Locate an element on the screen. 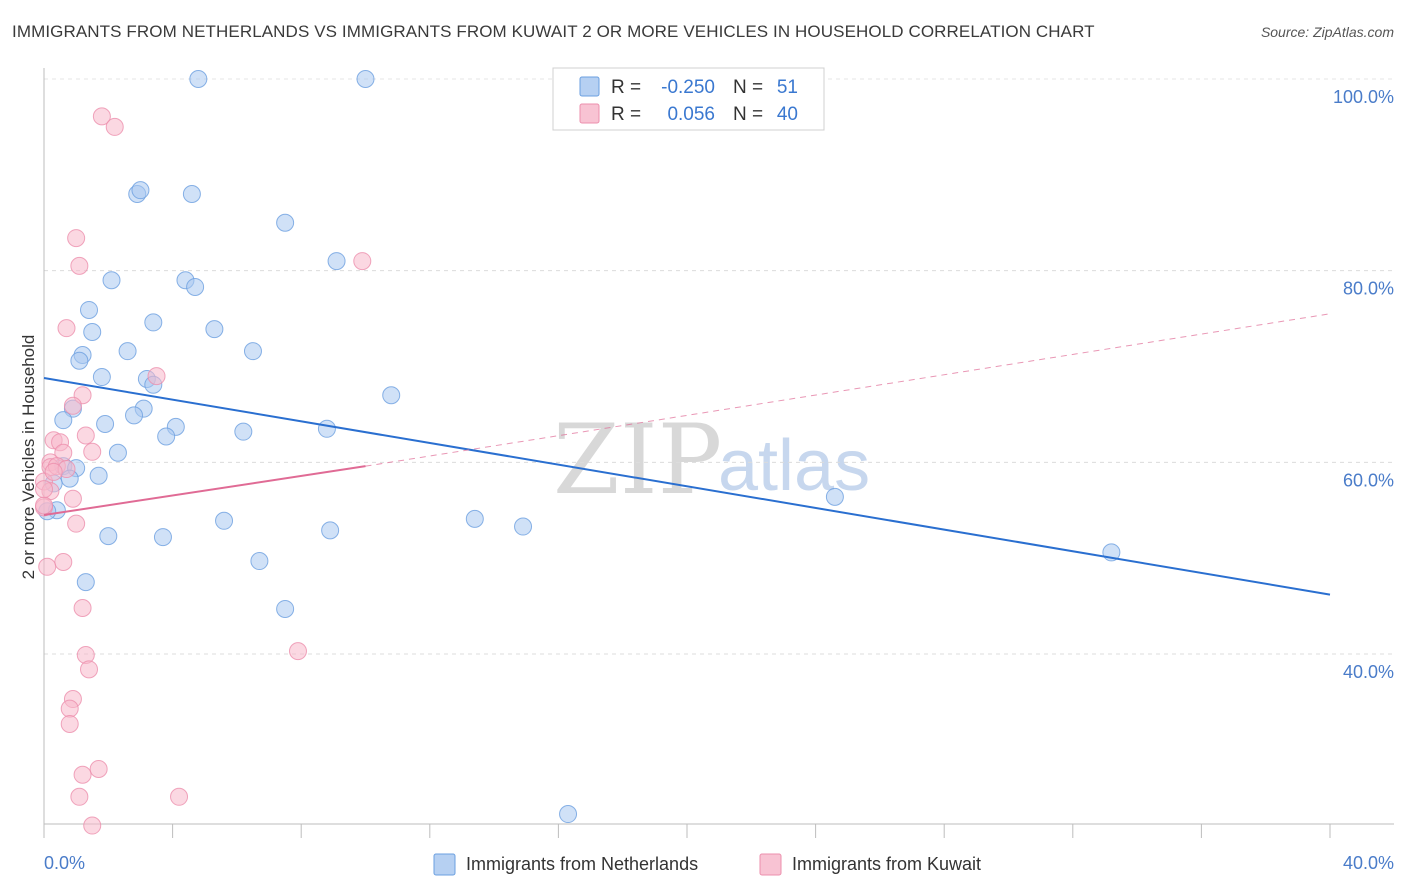 The width and height of the screenshot is (1406, 892). bottom-legend-swatch-kuwait is located at coordinates (770, 864).